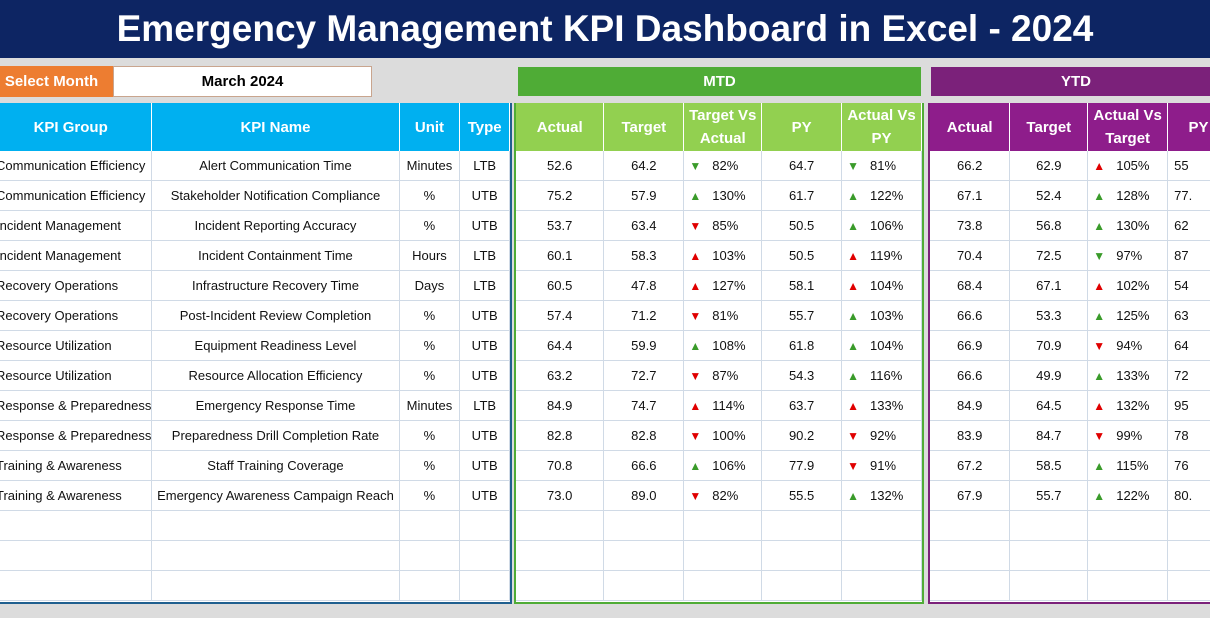  Describe the element at coordinates (275, 166) in the screenshot. I see `kpi-name-cell: Alert Communication Time` at that location.